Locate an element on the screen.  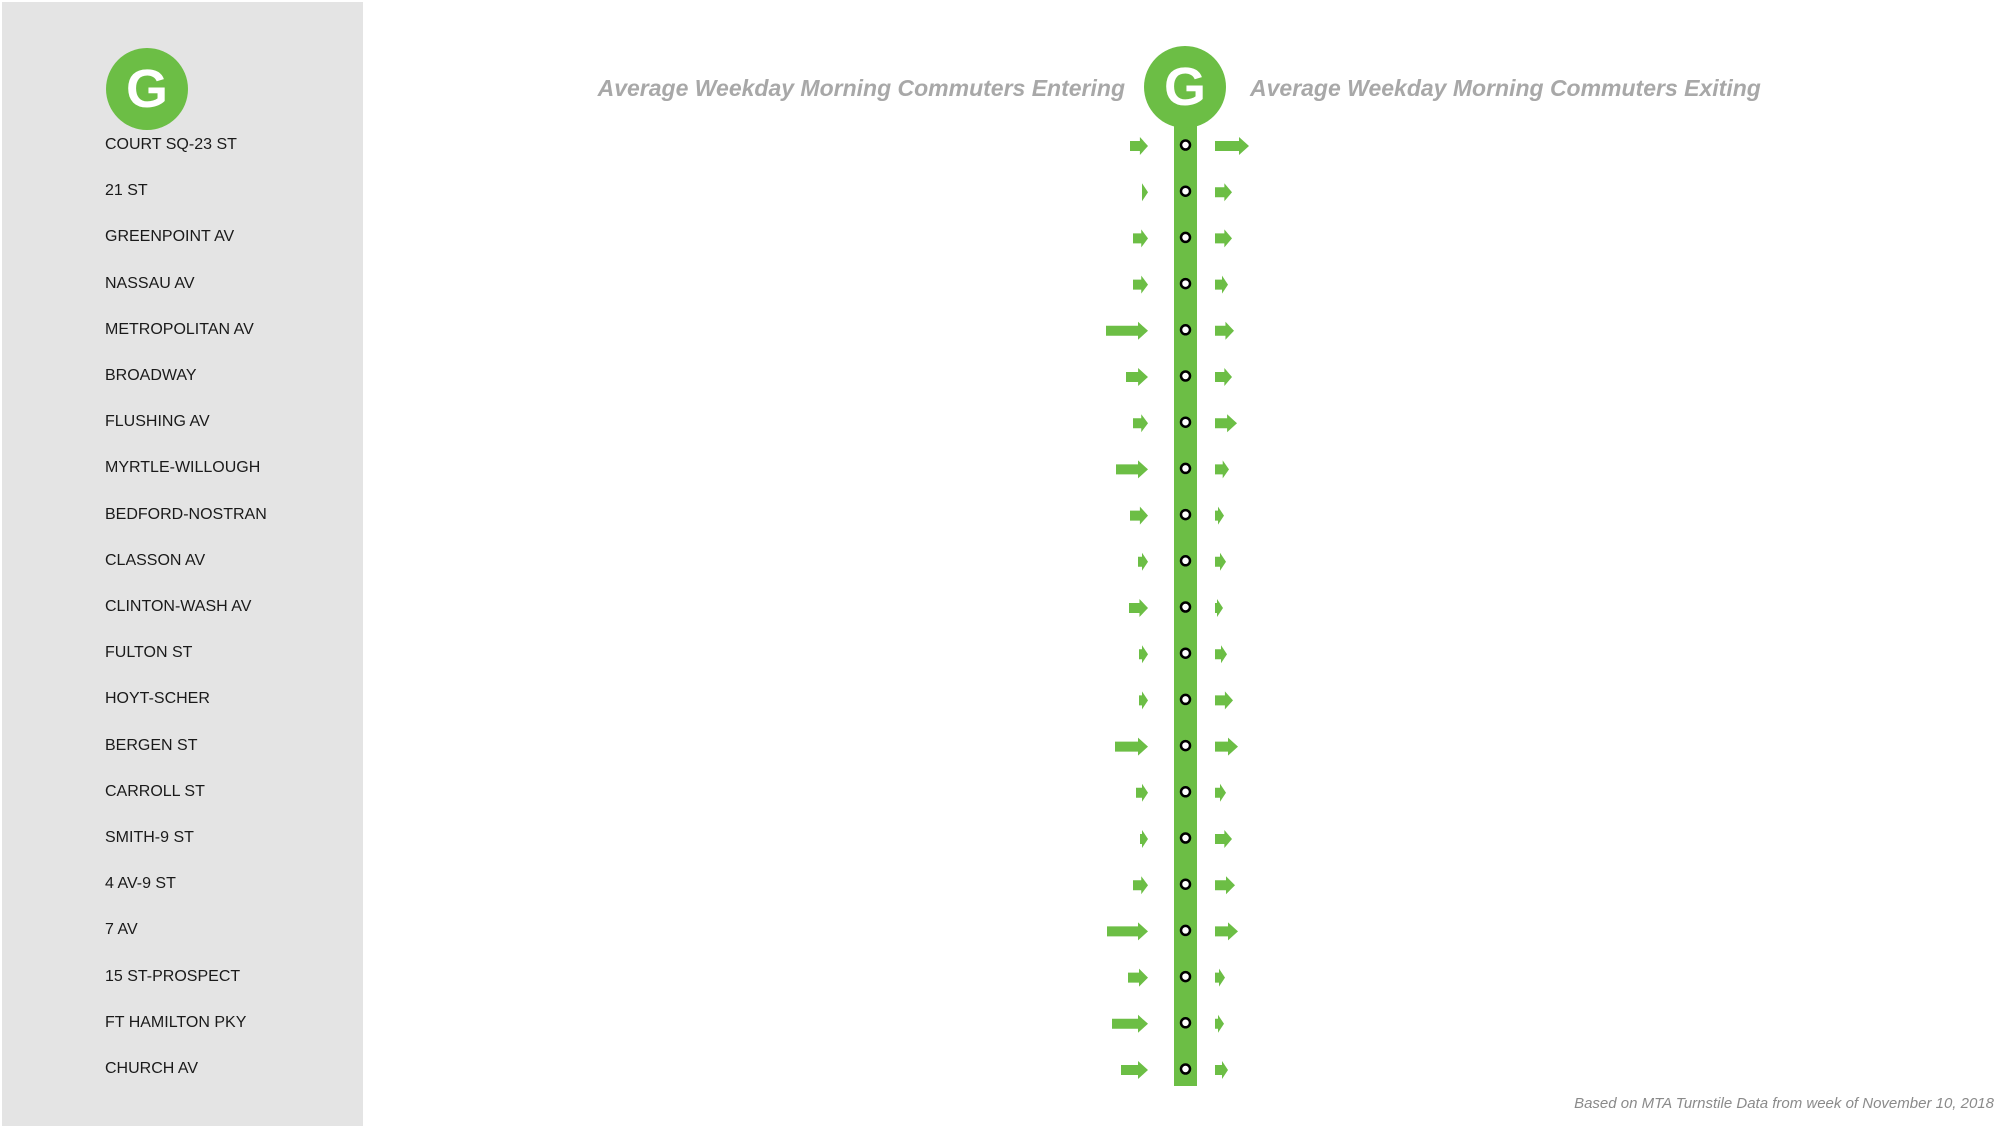
station-label: BEDFORD-NOSTRAN is located at coordinates (186, 514).